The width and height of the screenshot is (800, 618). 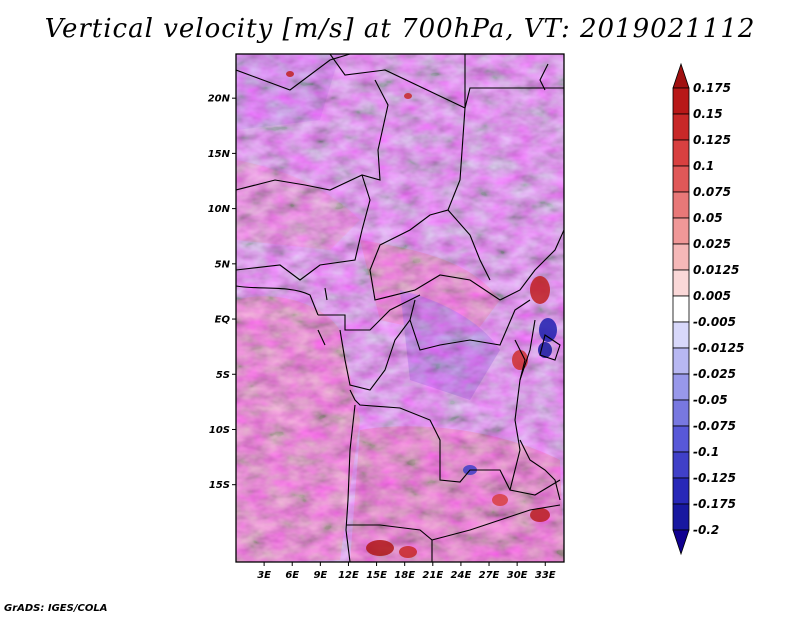 What do you see at coordinates (708, 218) in the screenshot?
I see `colorbar-label: 0.05` at bounding box center [708, 218].